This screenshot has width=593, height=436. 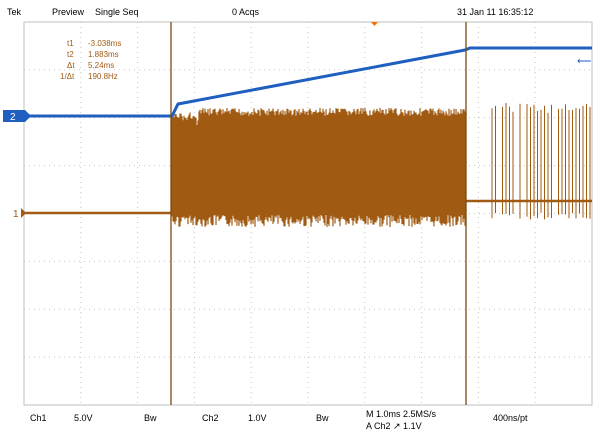 I want to click on preview-mode: Preview, so click(x=68, y=12).